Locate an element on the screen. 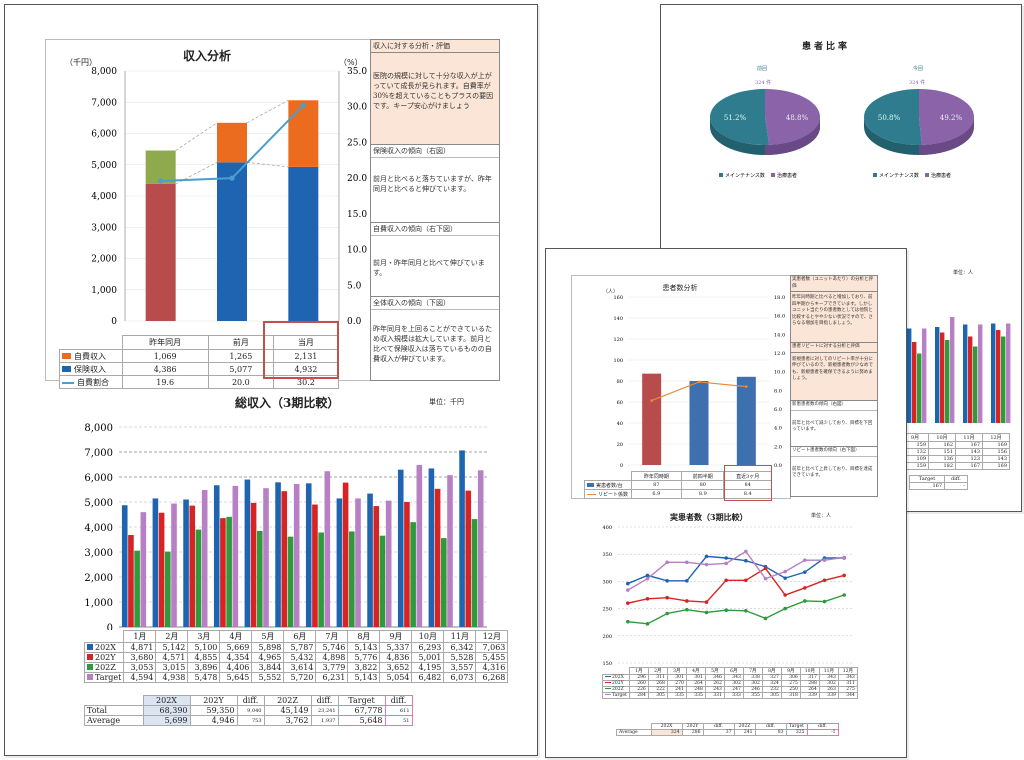 Image resolution: width=1024 pixels, height=760 pixels. income-unit-left: （千円） is located at coordinates (81, 62).